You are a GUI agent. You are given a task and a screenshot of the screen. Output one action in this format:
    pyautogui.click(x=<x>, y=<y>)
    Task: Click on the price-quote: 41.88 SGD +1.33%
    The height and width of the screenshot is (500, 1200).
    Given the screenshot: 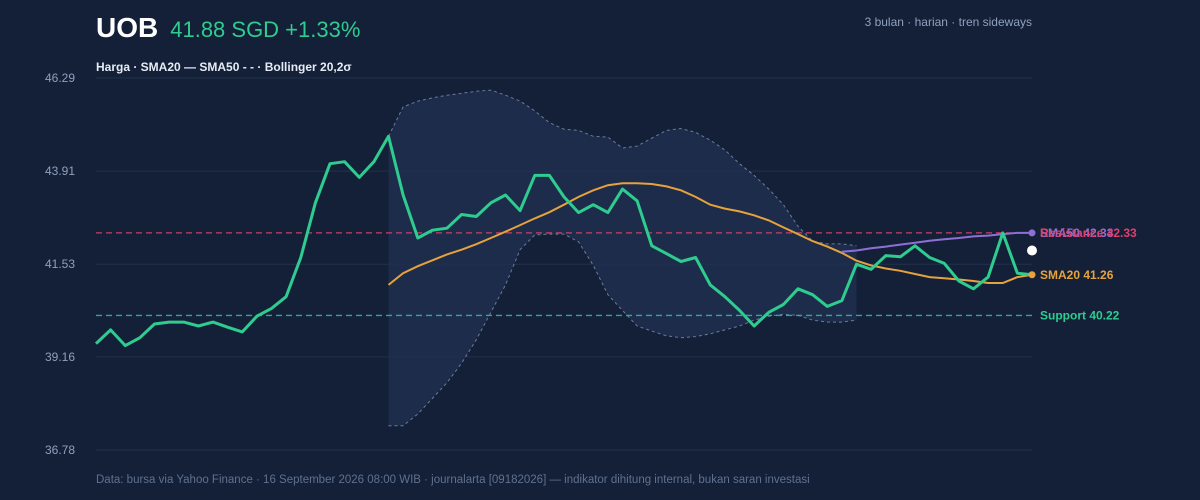 What is the action you would take?
    pyautogui.click(x=265, y=29)
    